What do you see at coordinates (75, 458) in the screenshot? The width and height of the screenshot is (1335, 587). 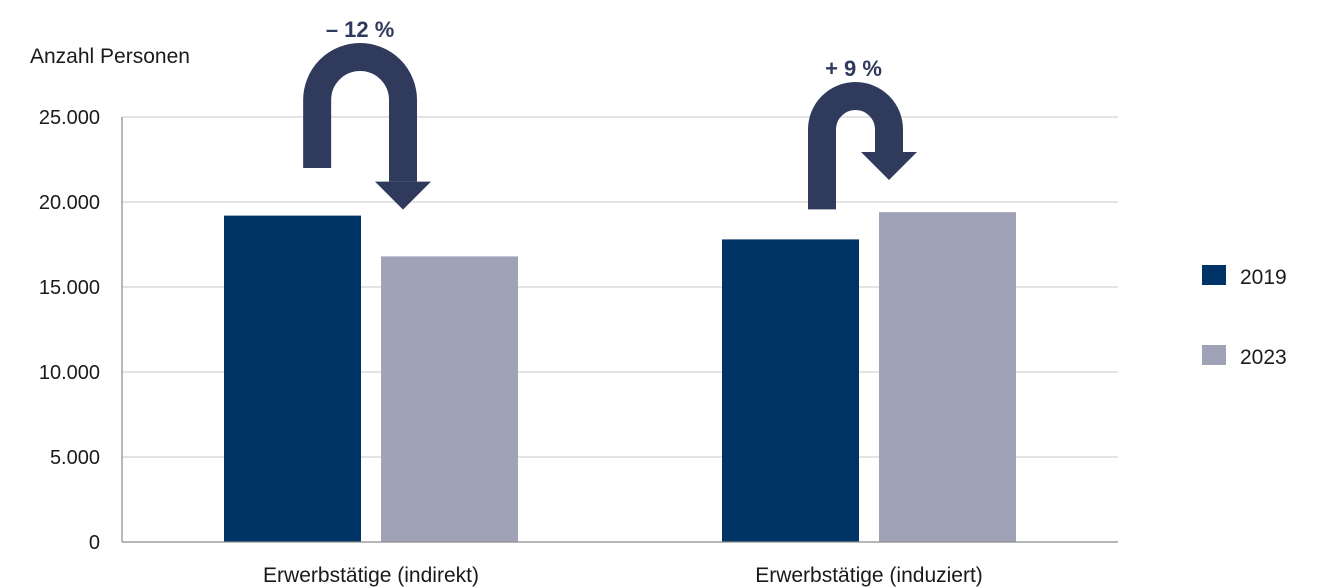 I see `y-tick-label: 5.000` at bounding box center [75, 458].